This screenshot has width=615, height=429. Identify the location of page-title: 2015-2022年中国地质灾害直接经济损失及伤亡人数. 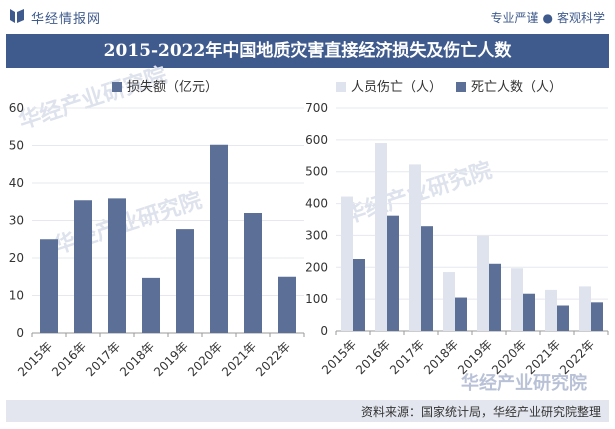
(307, 51).